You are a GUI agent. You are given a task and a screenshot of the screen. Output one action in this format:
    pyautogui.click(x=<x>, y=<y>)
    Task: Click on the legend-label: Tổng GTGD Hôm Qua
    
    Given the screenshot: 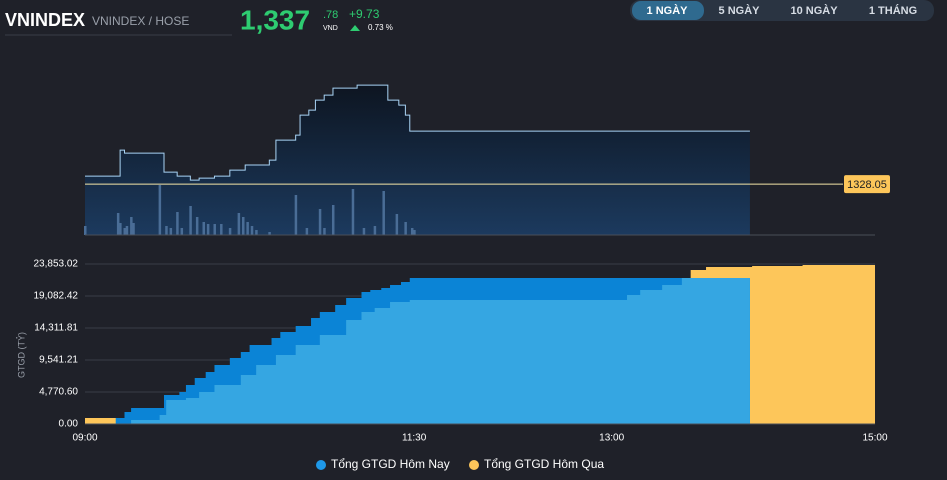 What is the action you would take?
    pyautogui.click(x=544, y=464)
    